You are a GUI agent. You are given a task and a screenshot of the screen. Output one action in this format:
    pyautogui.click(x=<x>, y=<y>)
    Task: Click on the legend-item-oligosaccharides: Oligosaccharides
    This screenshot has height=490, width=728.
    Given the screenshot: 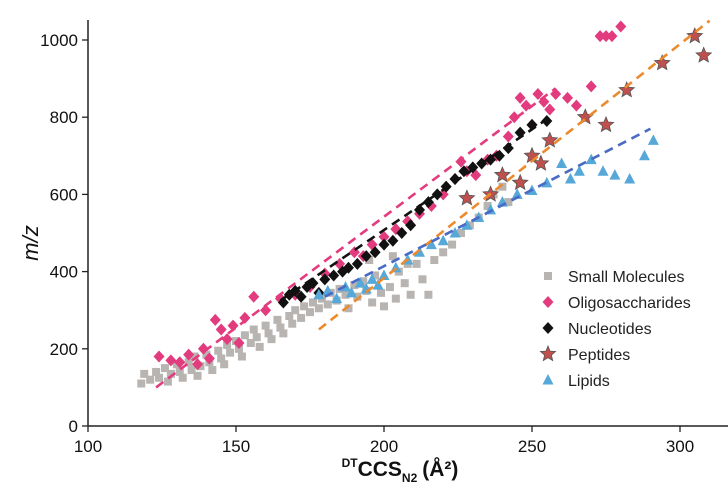 What is the action you would take?
    pyautogui.click(x=616, y=303)
    